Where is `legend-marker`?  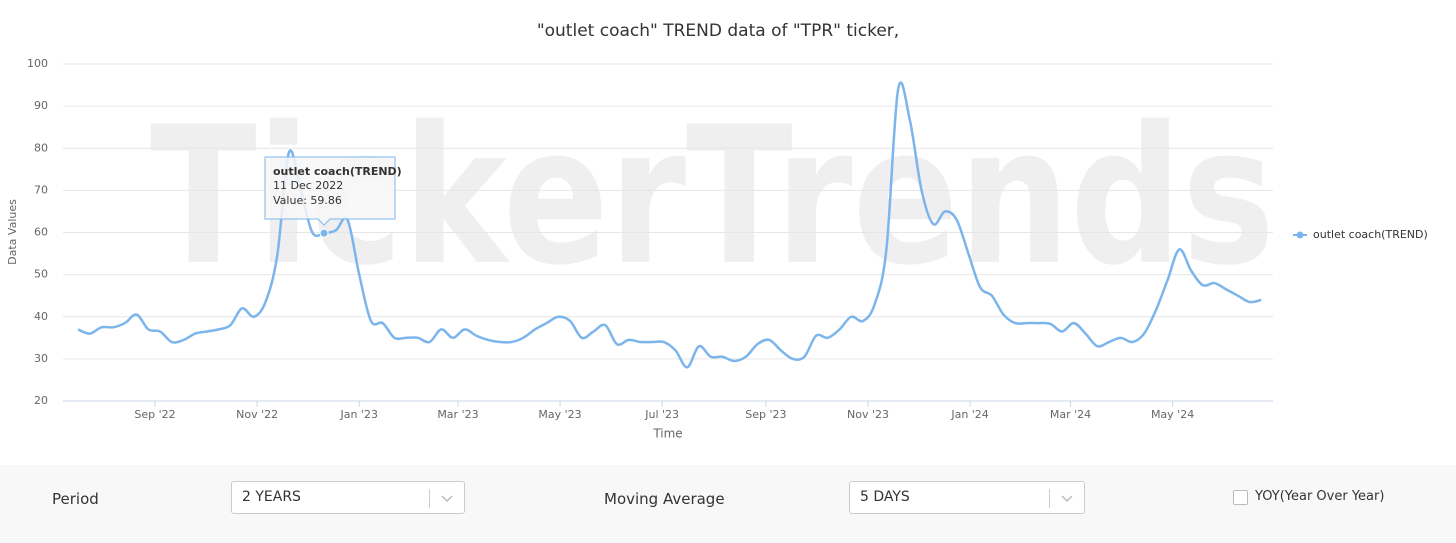
legend-marker is located at coordinates (1300, 235).